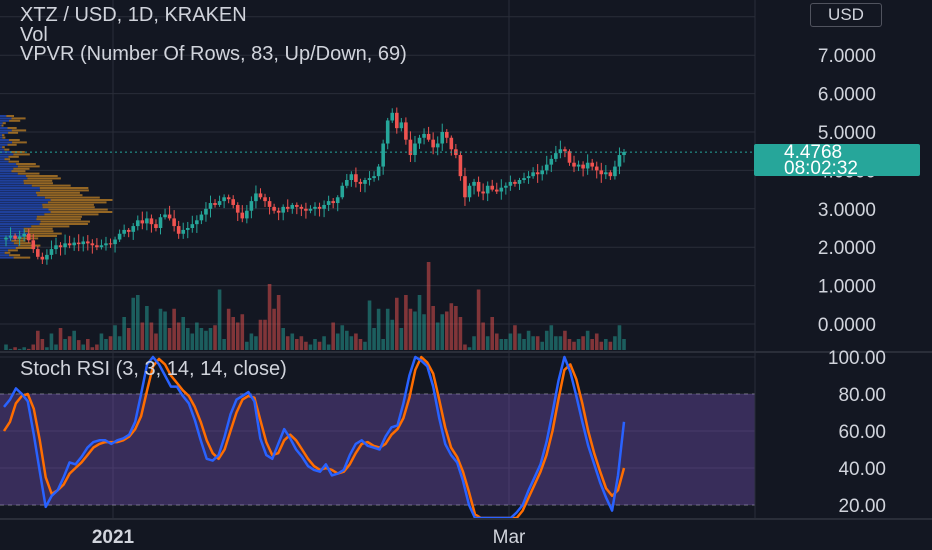 The height and width of the screenshot is (550, 932). Describe the element at coordinates (113, 537) in the screenshot. I see `time-tick-label: 2021` at that location.